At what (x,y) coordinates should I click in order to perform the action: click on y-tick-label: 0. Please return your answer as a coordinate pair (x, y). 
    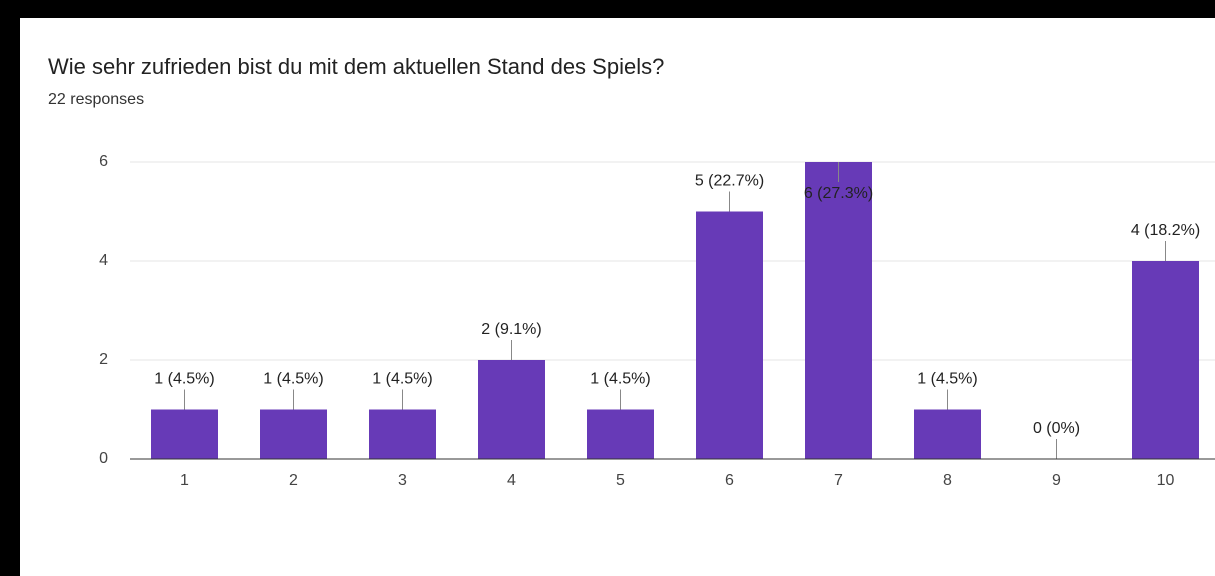
    Looking at the image, I should click on (103, 458).